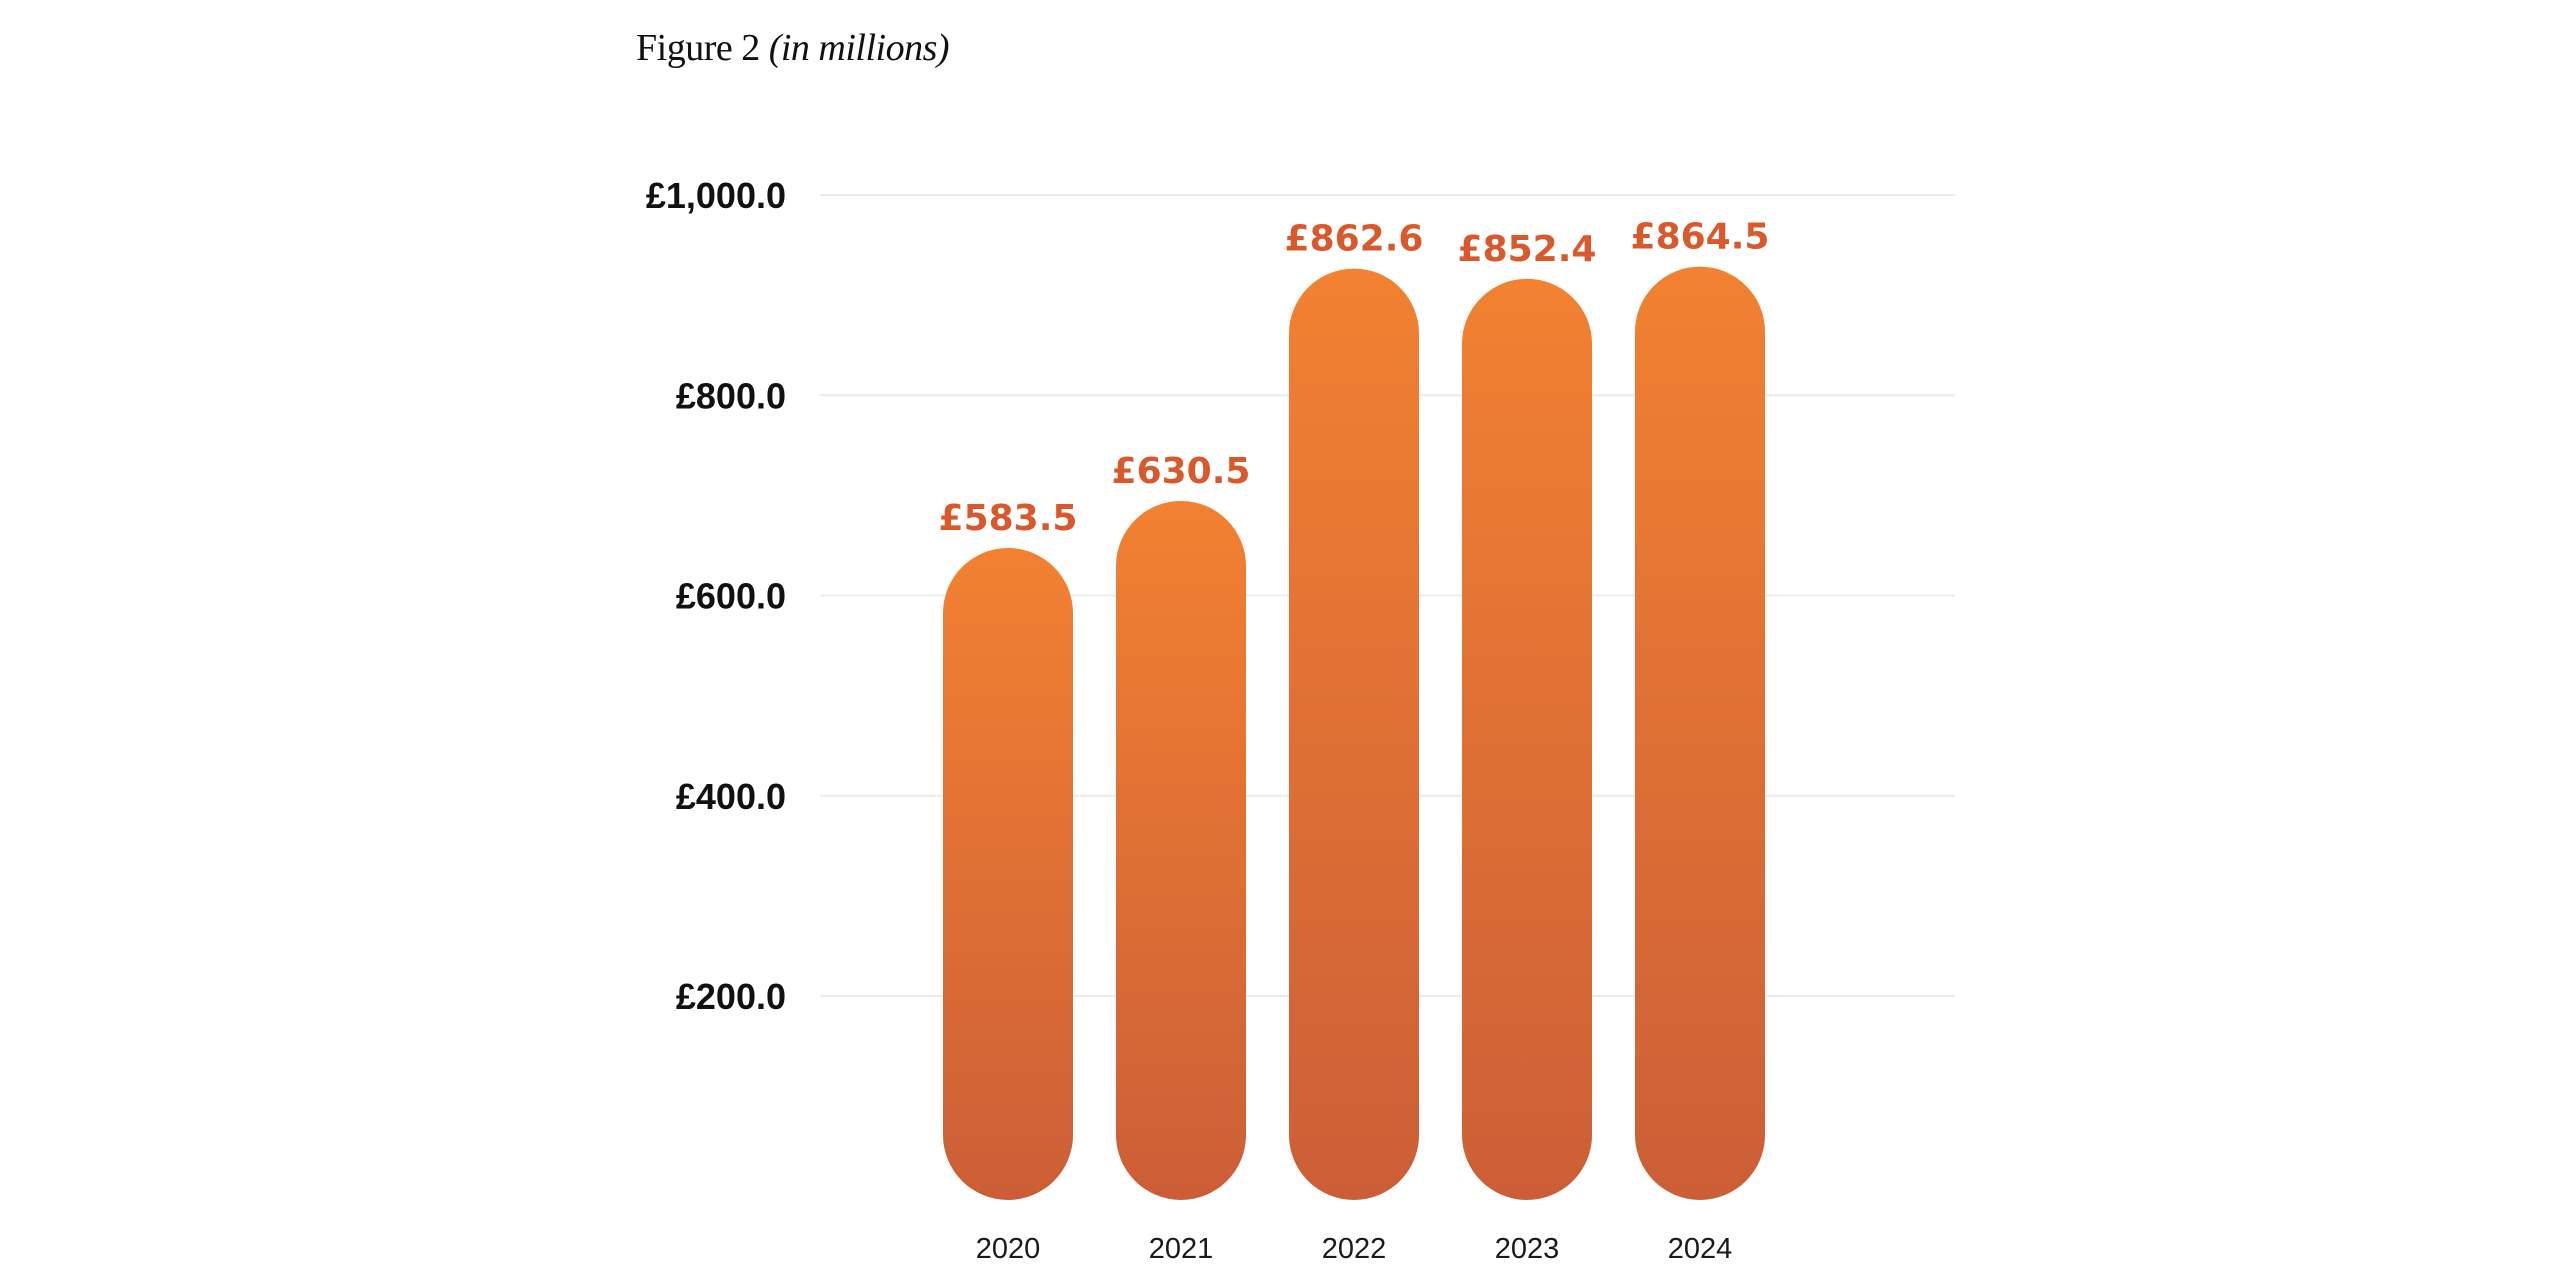 The image size is (2560, 1280). Describe the element at coordinates (1181, 471) in the screenshot. I see `data-label: £630.5` at that location.